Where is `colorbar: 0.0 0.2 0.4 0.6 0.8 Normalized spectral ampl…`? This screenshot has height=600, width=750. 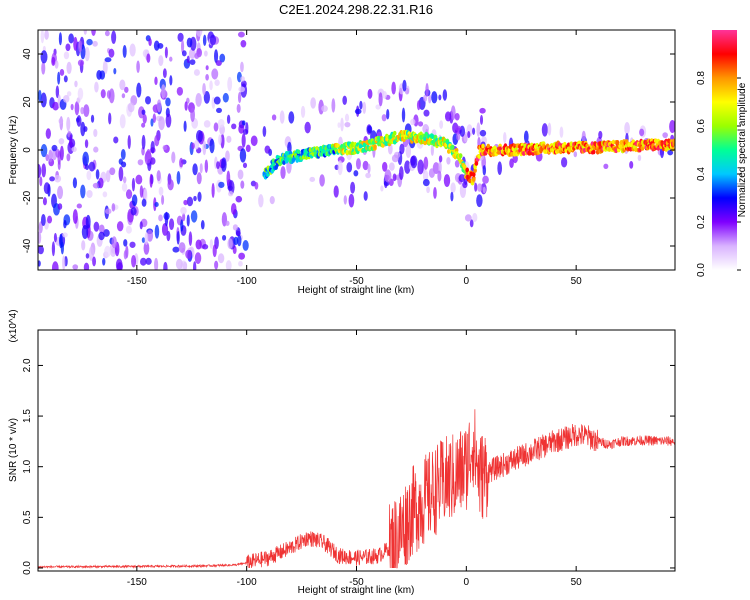
colorbar: 0.0 0.2 0.4 0.6 0.8 Normalized spectral ampl… is located at coordinates (722, 153).